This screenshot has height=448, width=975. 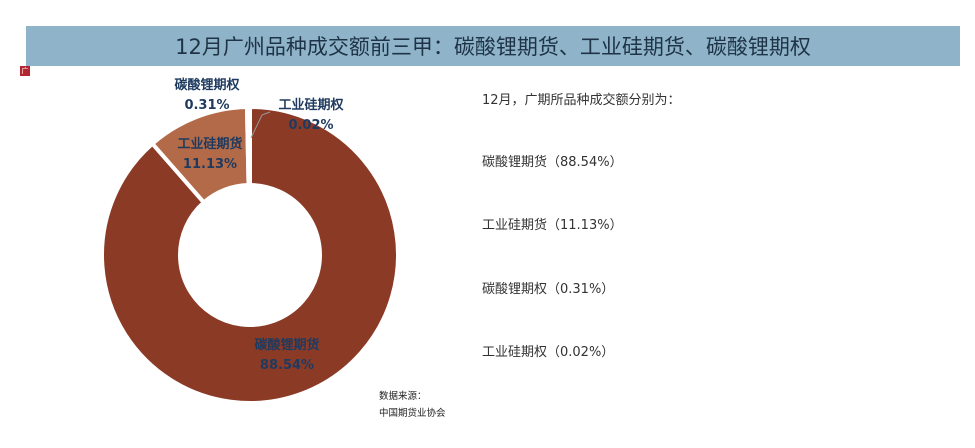 What do you see at coordinates (207, 105) in the screenshot?
I see `slice-value: 0.31%` at bounding box center [207, 105].